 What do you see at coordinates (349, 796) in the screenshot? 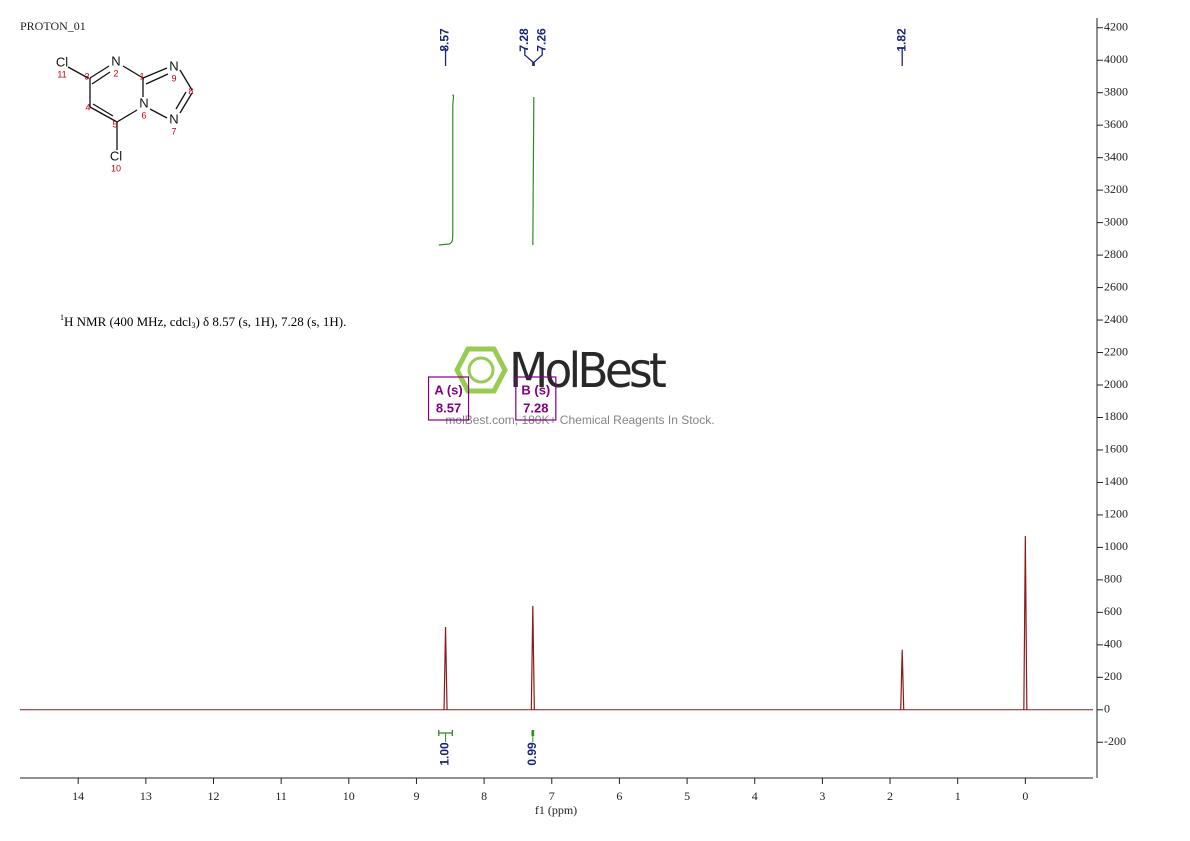
I see `x-tick-label: 10` at bounding box center [349, 796].